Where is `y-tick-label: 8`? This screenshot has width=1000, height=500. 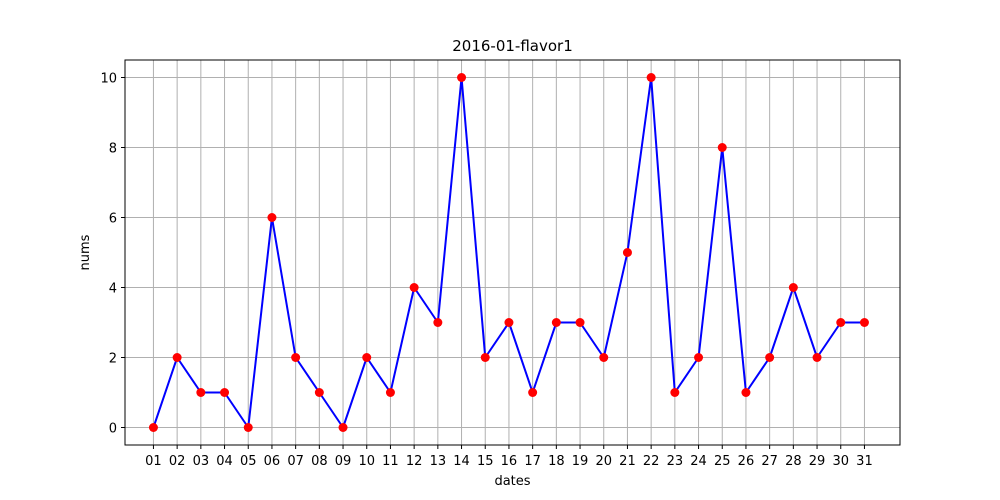
y-tick-label: 8 is located at coordinates (113, 149).